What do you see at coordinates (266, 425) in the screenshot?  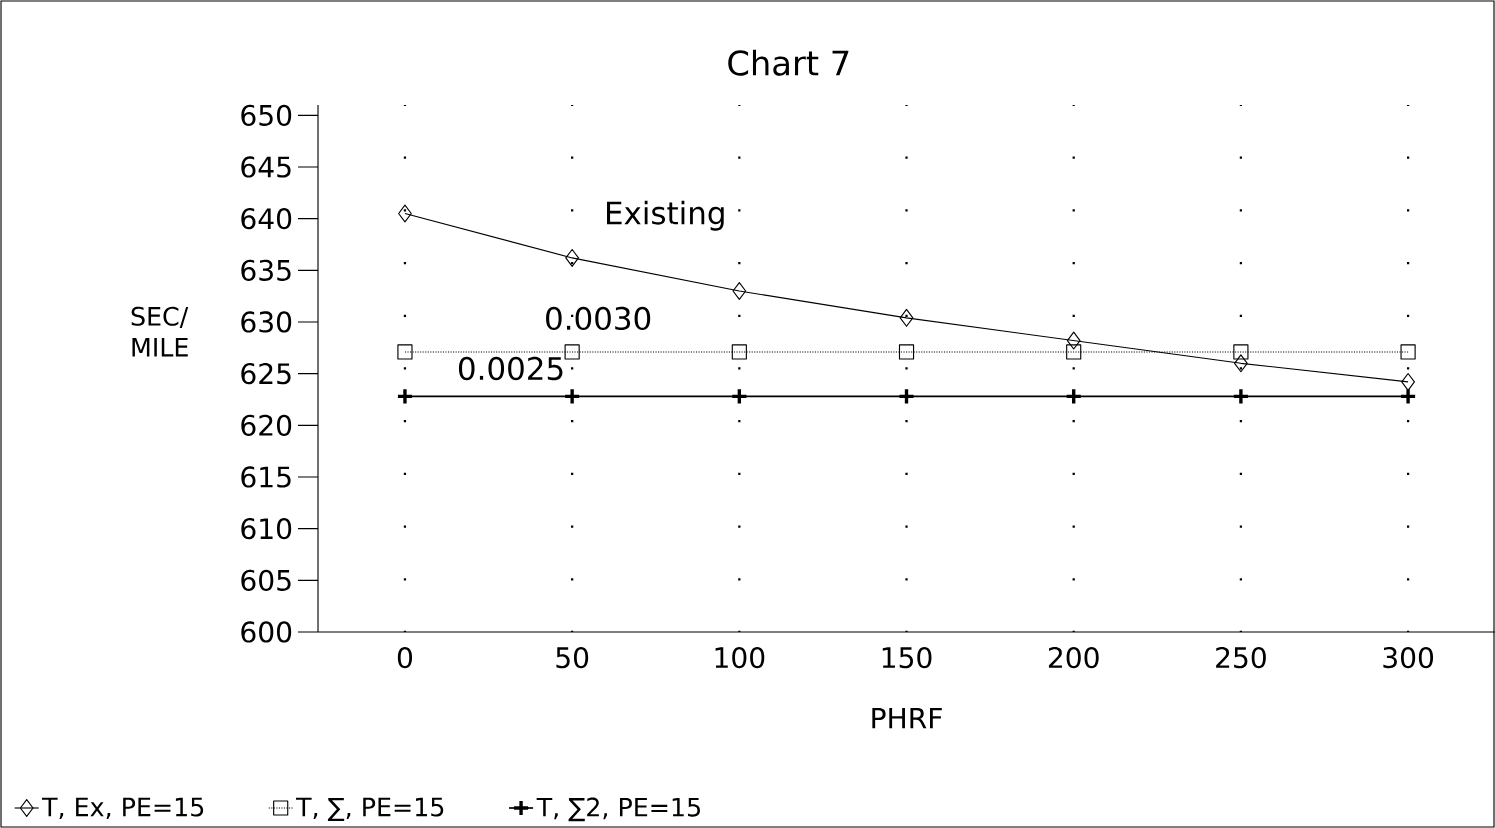 I see `y-tick-label: 620` at bounding box center [266, 425].